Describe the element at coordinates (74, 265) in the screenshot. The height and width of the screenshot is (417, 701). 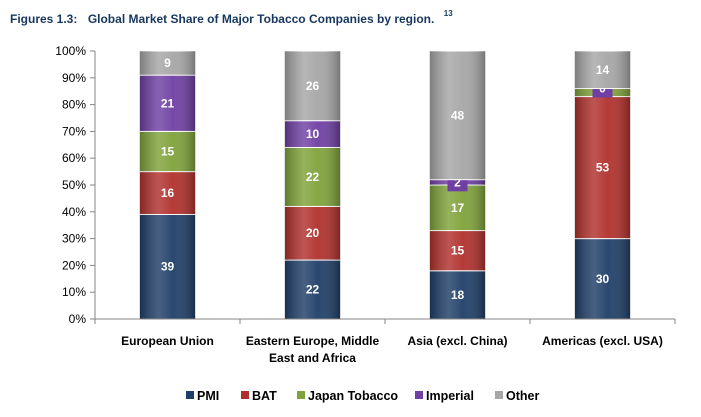
I see `y-tick-label: 20%` at that location.